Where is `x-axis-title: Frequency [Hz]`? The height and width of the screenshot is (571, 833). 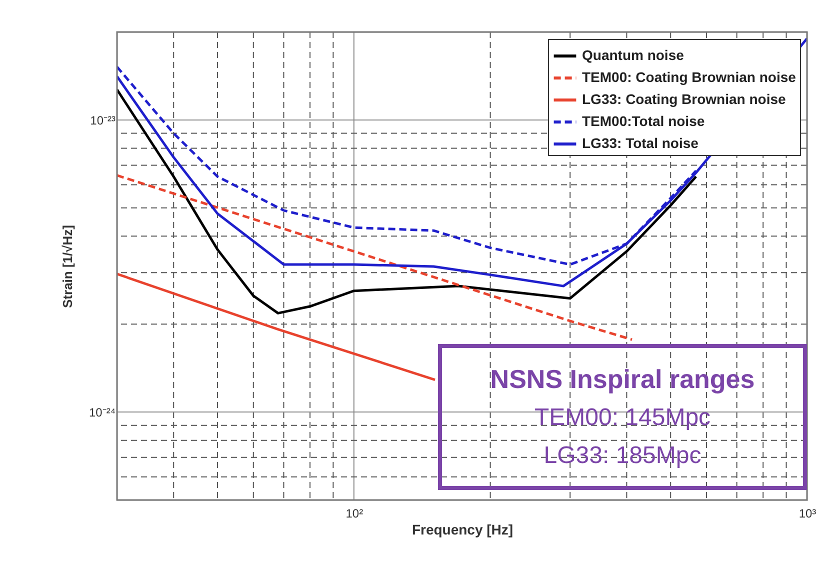
x-axis-title: Frequency [Hz] is located at coordinates (463, 530).